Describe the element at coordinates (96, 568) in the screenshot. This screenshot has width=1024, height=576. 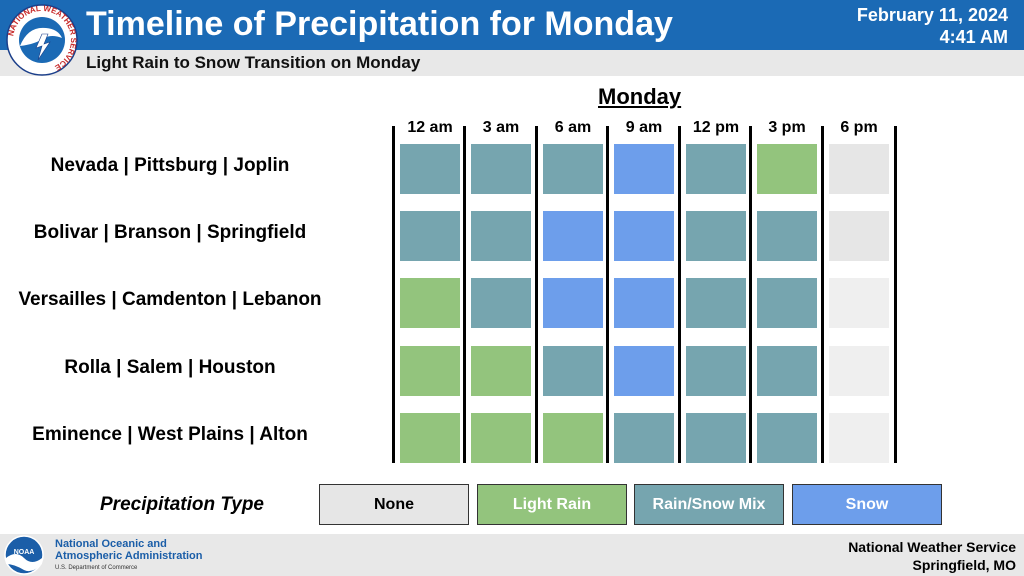
I see `noaa-department: U.S. Department of Commerce` at that location.